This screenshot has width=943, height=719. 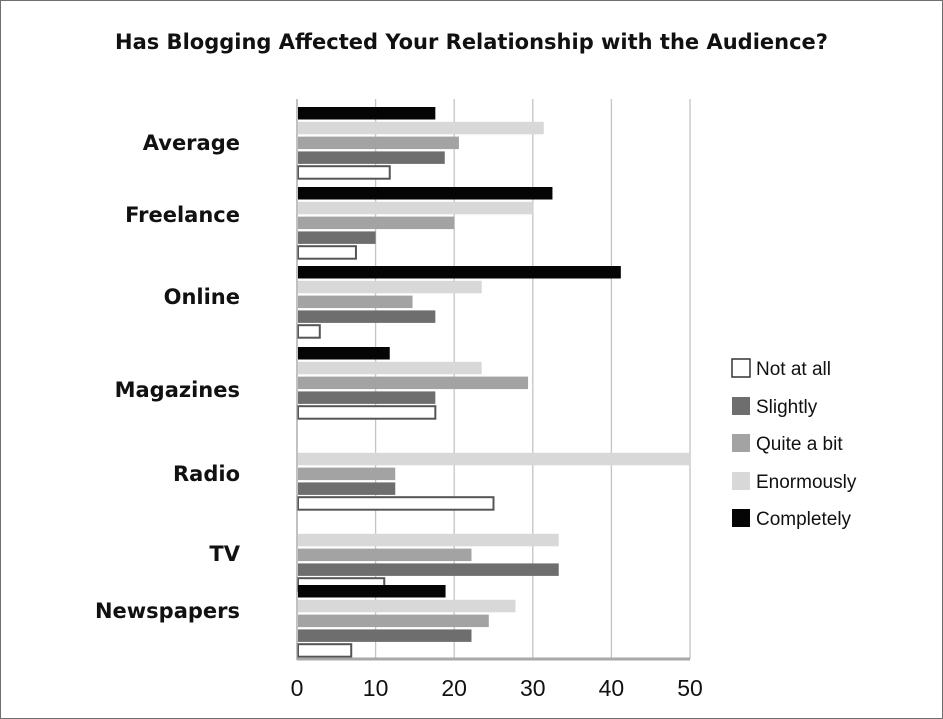 What do you see at coordinates (367, 412) in the screenshot?
I see `bar-magazines-not-at-all` at bounding box center [367, 412].